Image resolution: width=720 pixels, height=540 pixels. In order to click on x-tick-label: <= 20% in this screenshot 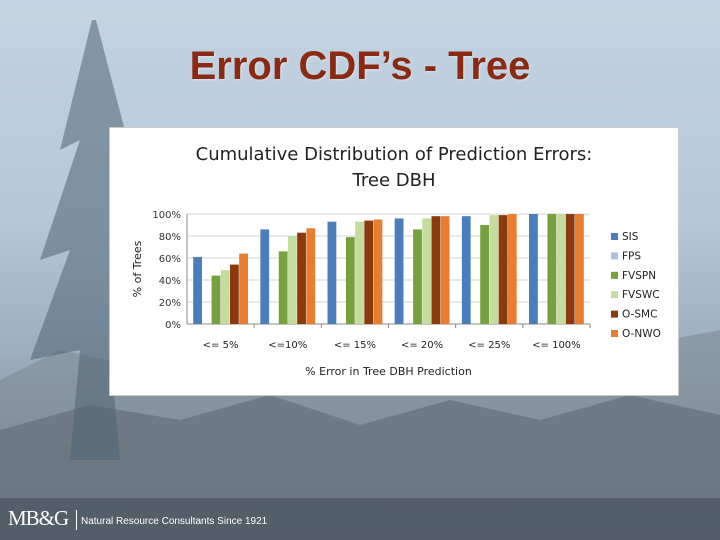, I will do `click(422, 345)`.